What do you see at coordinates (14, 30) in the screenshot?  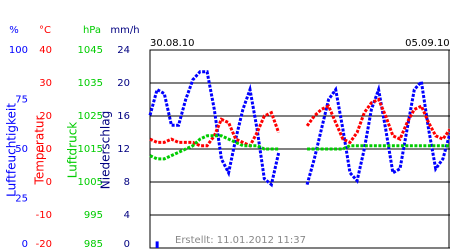 I see `axis-unit: %` at bounding box center [14, 30].